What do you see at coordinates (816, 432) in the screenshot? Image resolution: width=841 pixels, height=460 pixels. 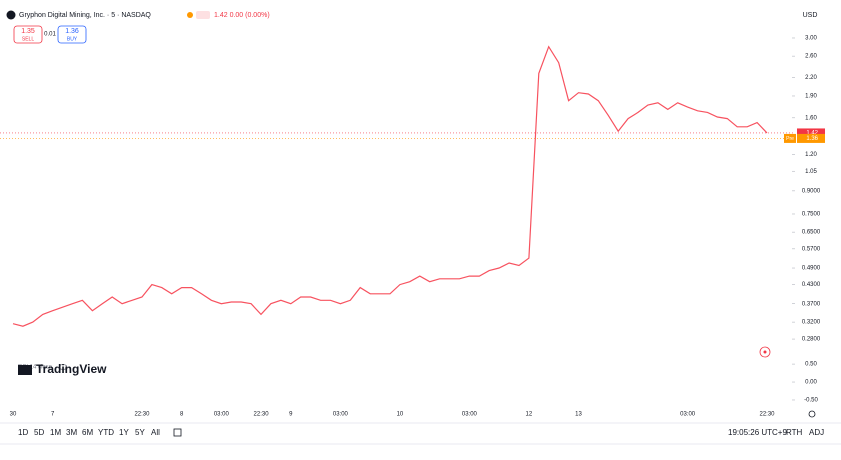 I see `adjust: ADJ` at bounding box center [816, 432].